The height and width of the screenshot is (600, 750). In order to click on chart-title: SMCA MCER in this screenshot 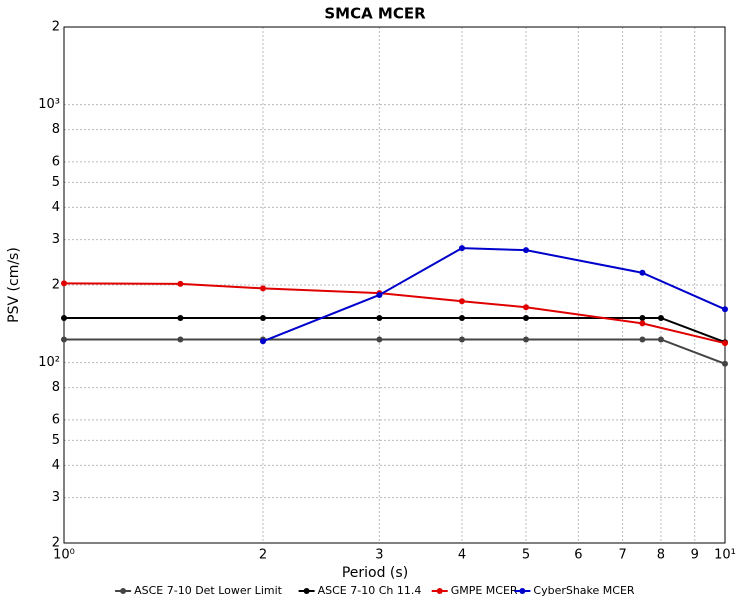, I will do `click(375, 14)`.